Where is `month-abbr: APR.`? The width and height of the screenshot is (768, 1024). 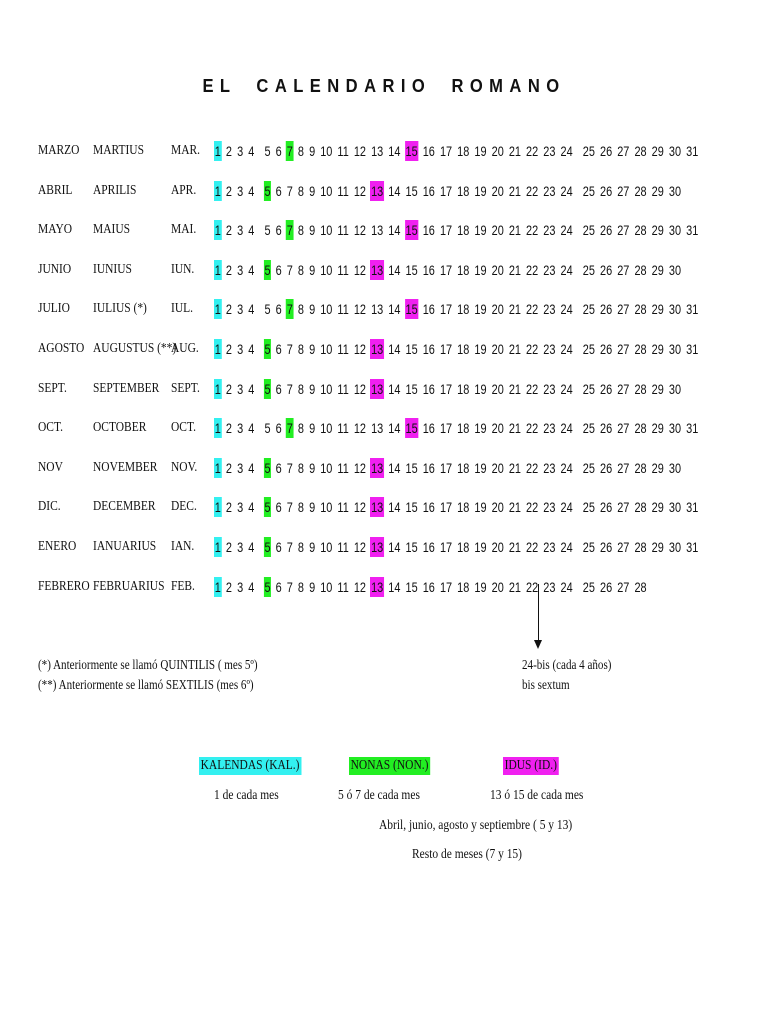 month-abbr: APR. is located at coordinates (184, 190).